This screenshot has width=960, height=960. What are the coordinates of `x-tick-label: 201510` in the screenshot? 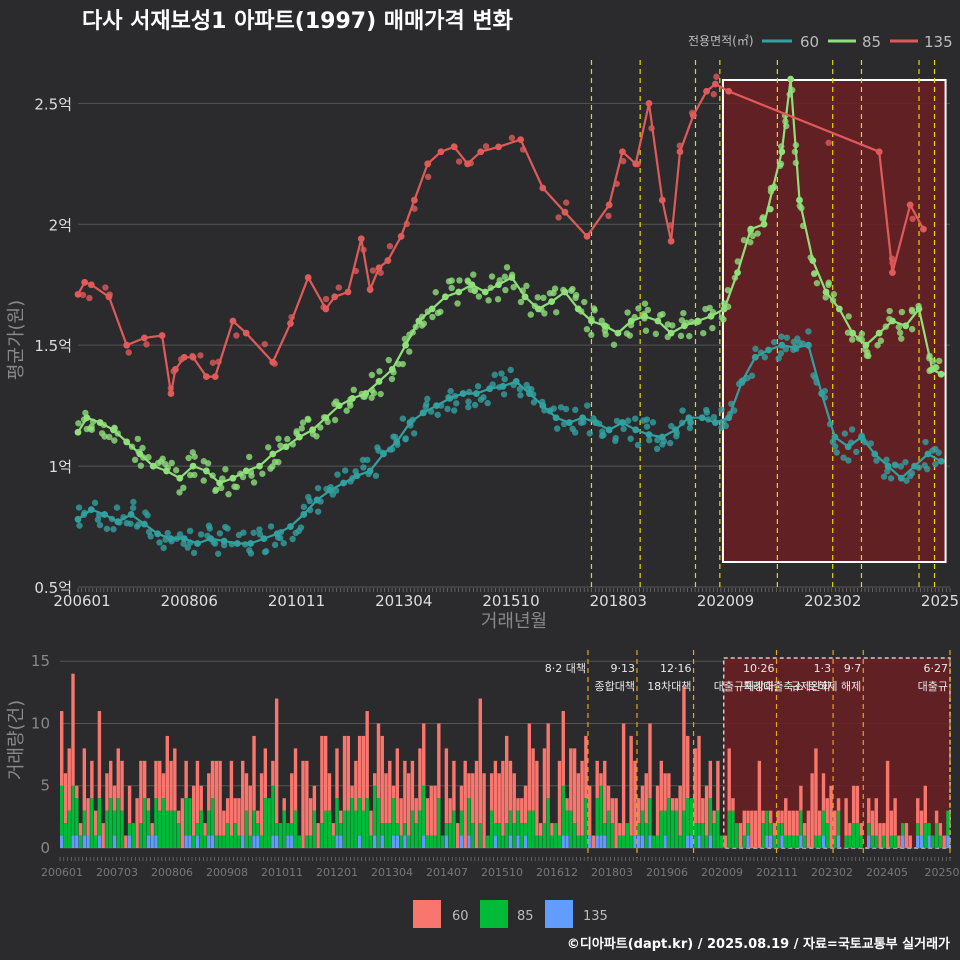 It's located at (510, 601).